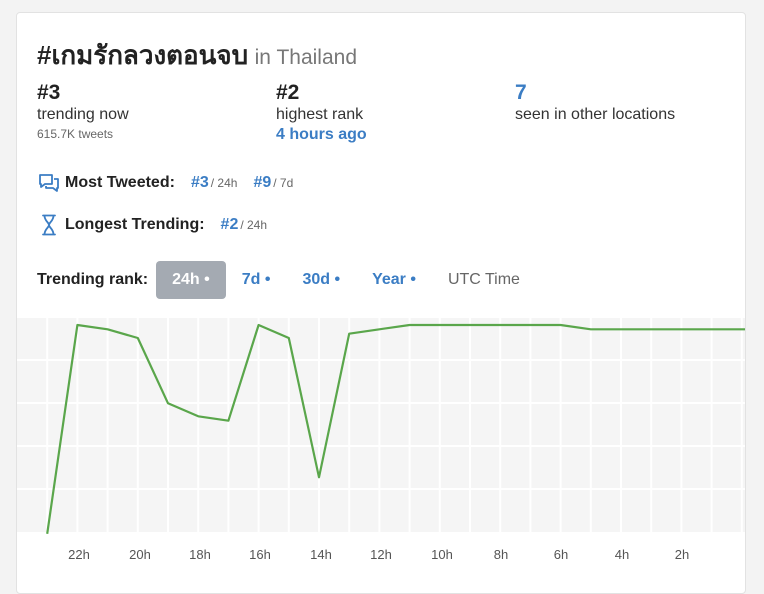 The width and height of the screenshot is (764, 594). I want to click on most-tweeted-7d-period: / 7d, so click(283, 183).